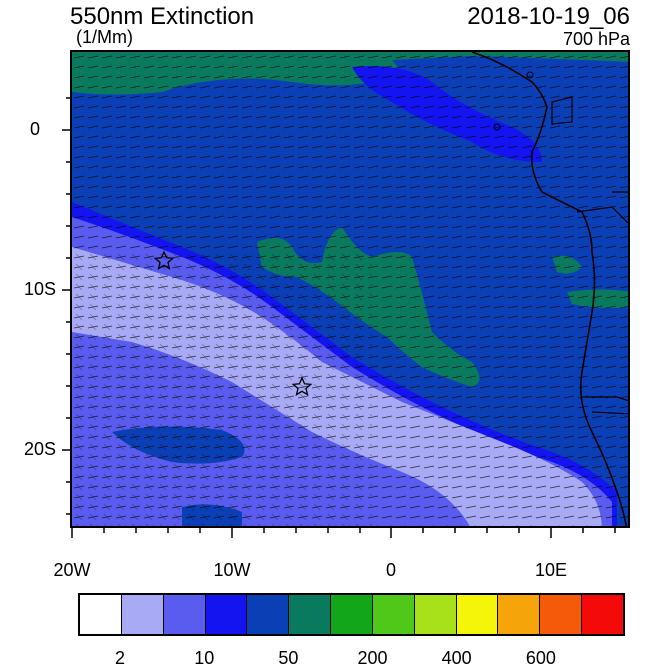 The height and width of the screenshot is (669, 650). Describe the element at coordinates (104, 37) in the screenshot. I see `units-label: (1/Mm)` at that location.